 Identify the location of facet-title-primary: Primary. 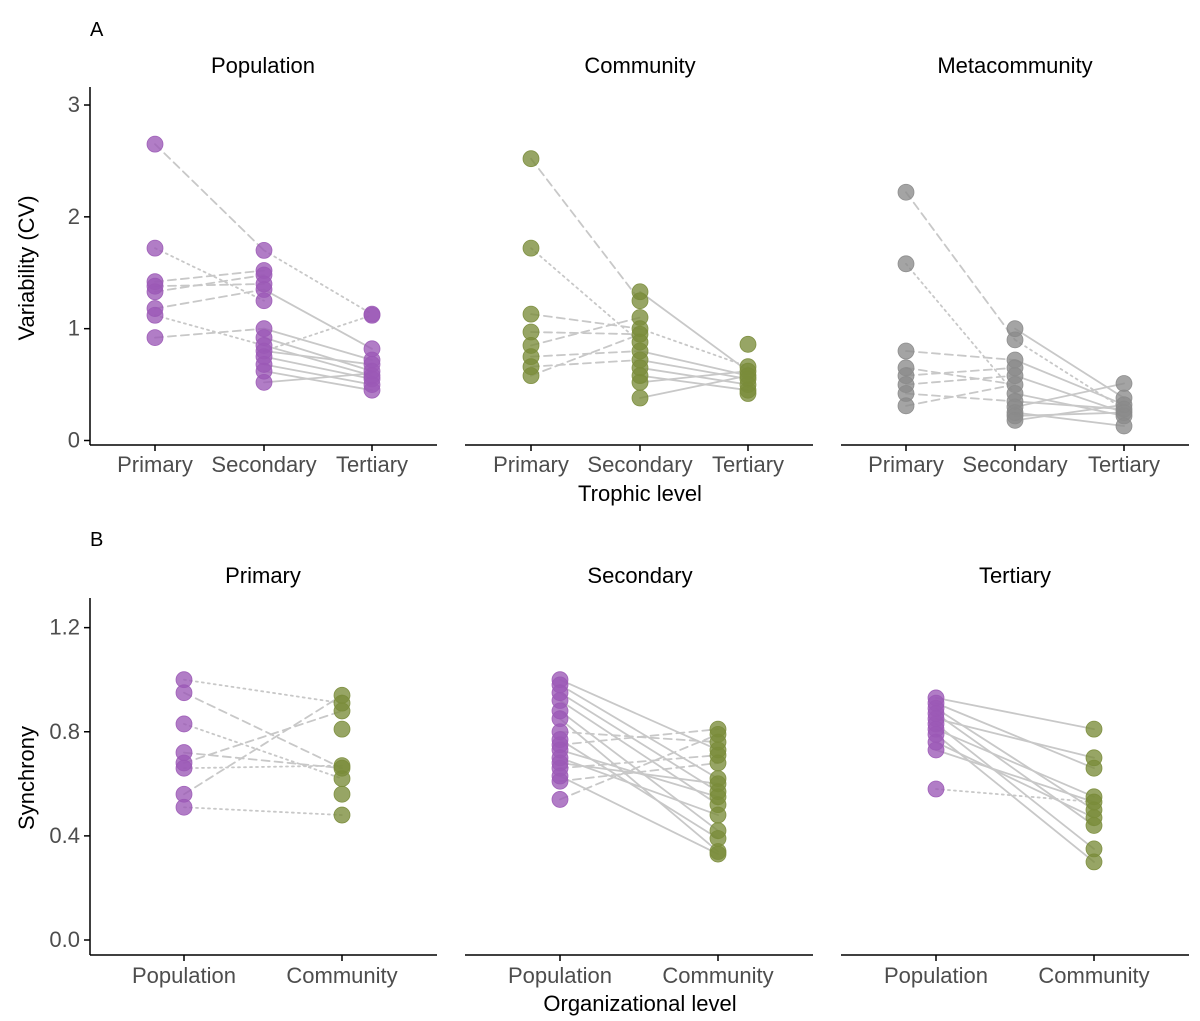
(263, 575).